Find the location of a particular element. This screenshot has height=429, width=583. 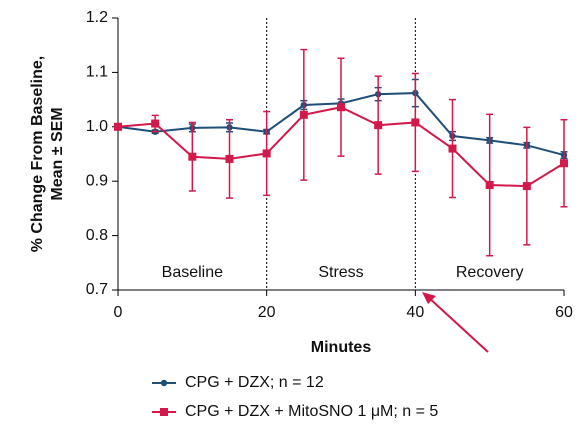

arrow-shaft is located at coordinates (458, 324).